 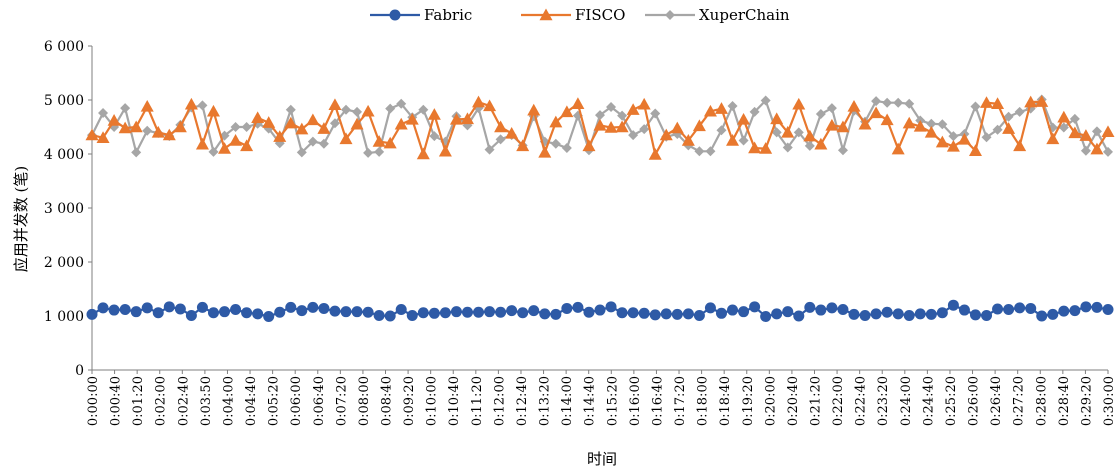 What do you see at coordinates (1086, 401) in the screenshot?
I see `x-tick-label: 0:29:20` at bounding box center [1086, 401].